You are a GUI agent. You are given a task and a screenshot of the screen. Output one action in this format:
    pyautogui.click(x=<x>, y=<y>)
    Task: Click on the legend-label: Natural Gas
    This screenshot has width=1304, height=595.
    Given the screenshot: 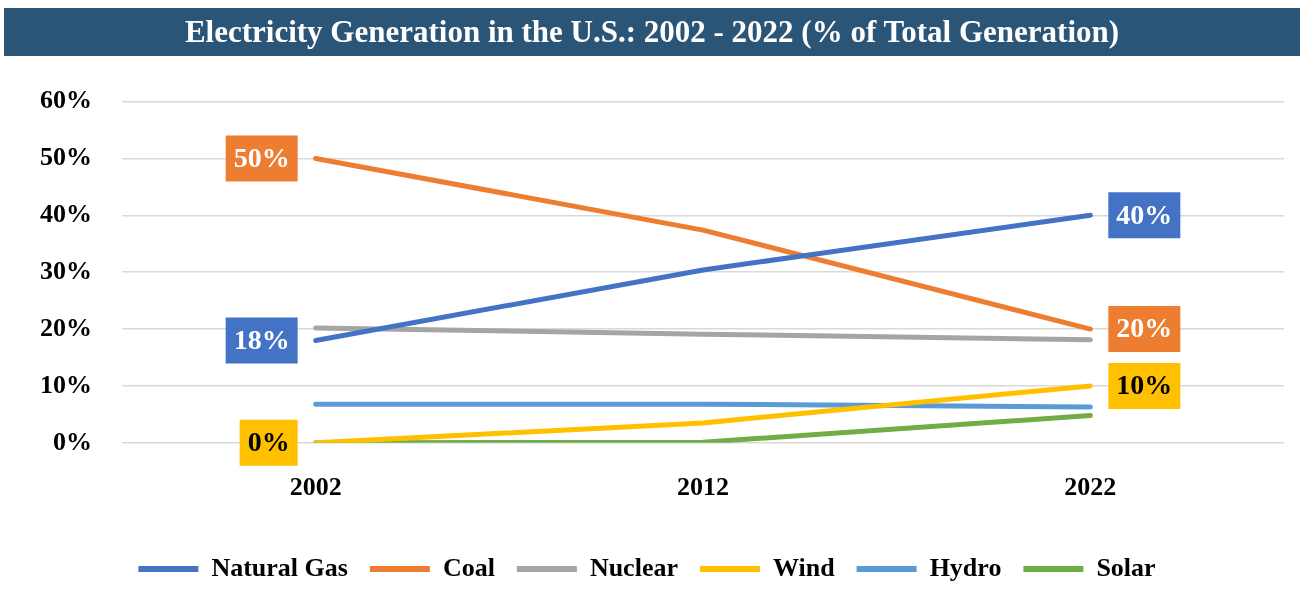 What is the action you would take?
    pyautogui.click(x=279, y=567)
    